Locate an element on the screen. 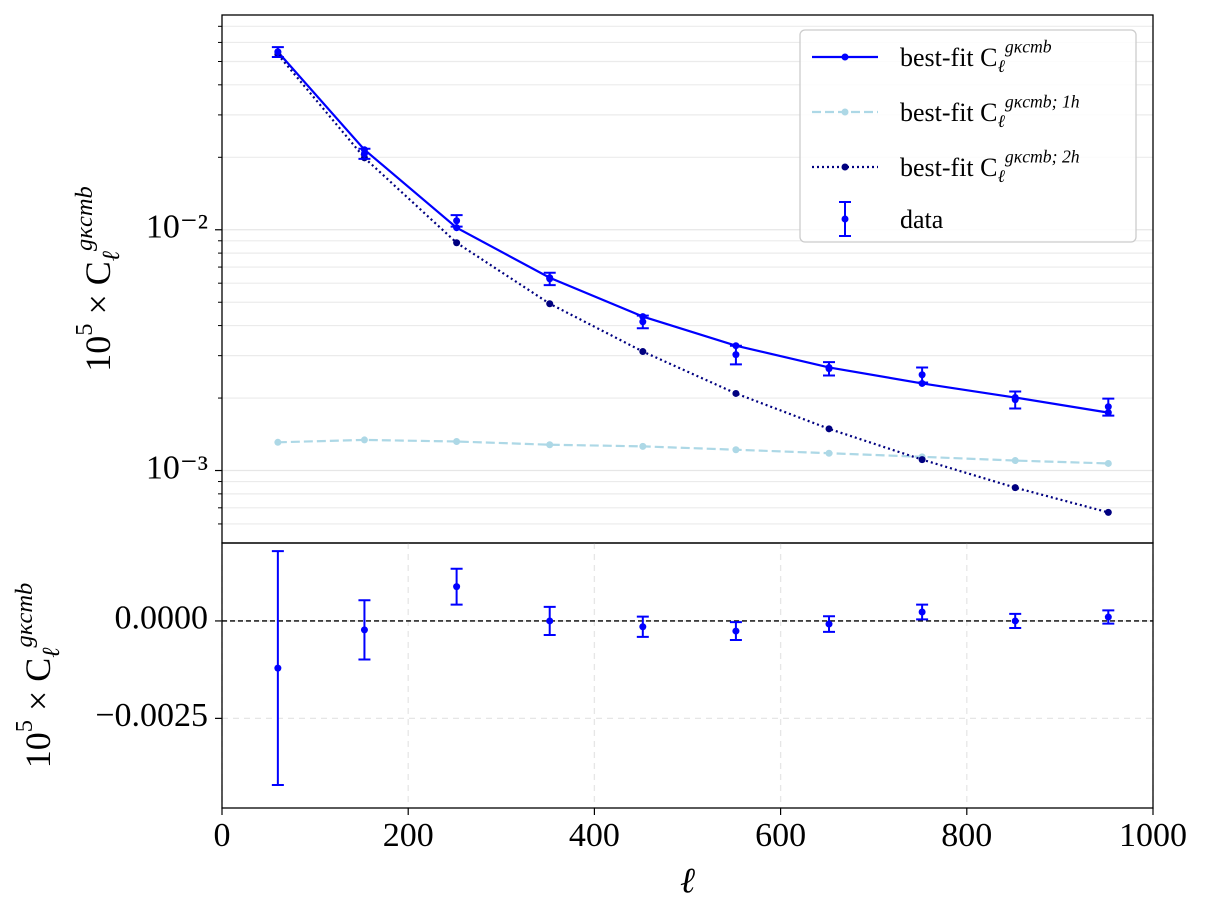 Image resolution: width=1206 pixels, height=919 pixels. legend-label: best-fit Cℓgκcmb is located at coordinates (976, 56).